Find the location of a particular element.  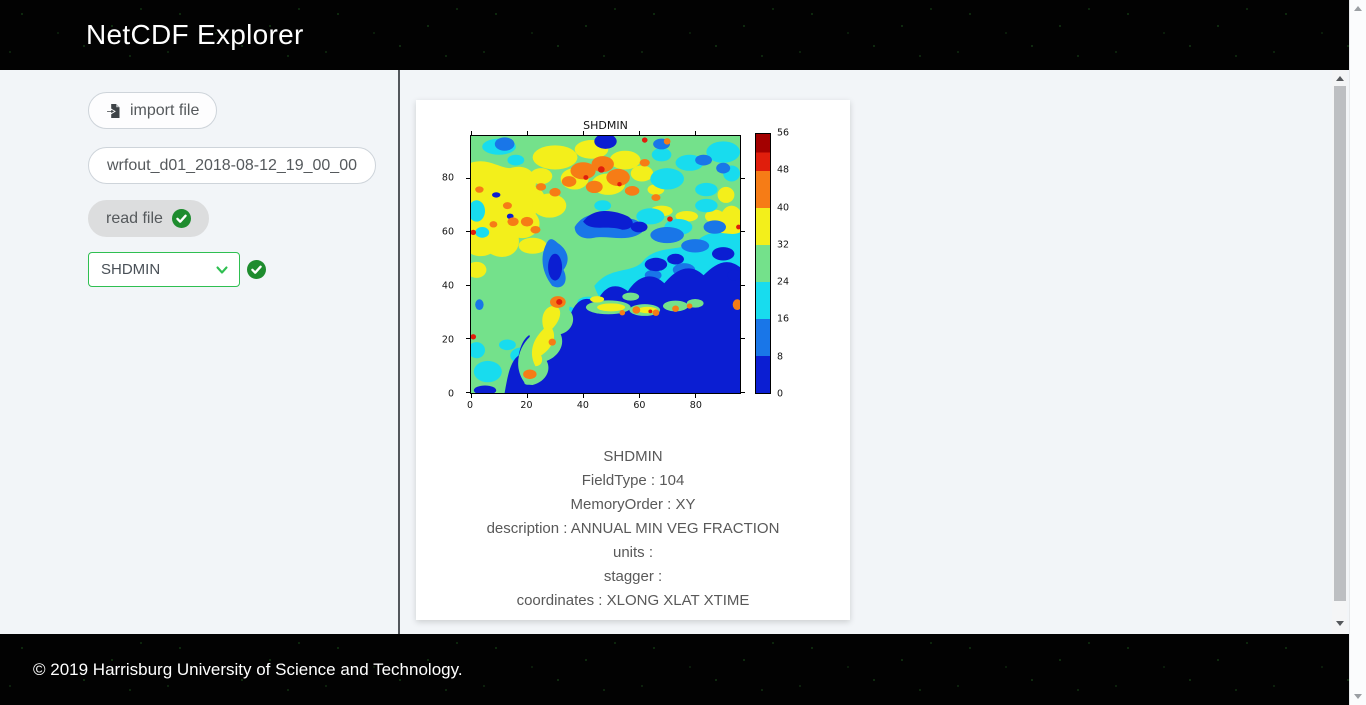

vertical-divider is located at coordinates (399, 352).